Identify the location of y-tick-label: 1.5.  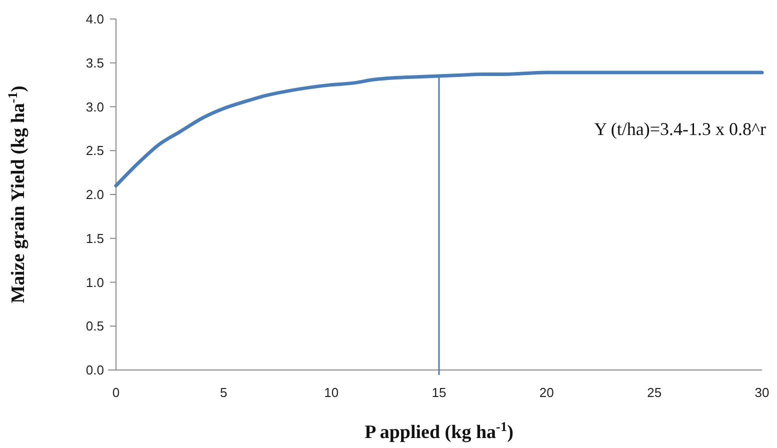
(95, 238).